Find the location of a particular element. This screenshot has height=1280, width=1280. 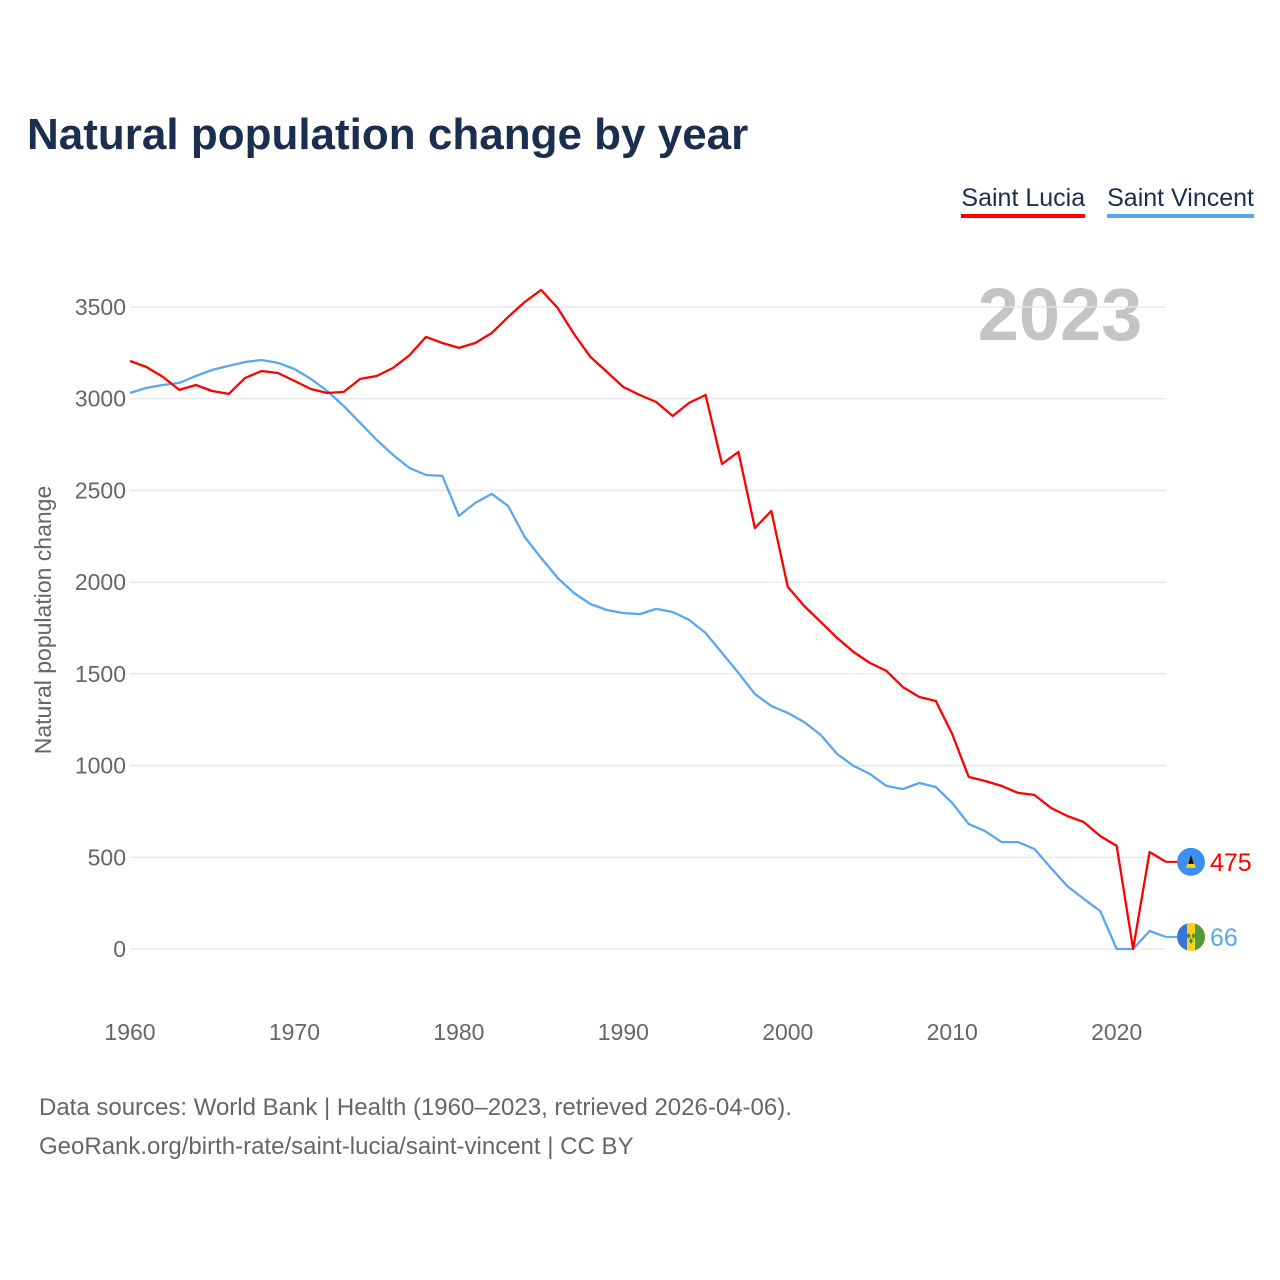

x-tick-label: 1980 is located at coordinates (458, 1032).